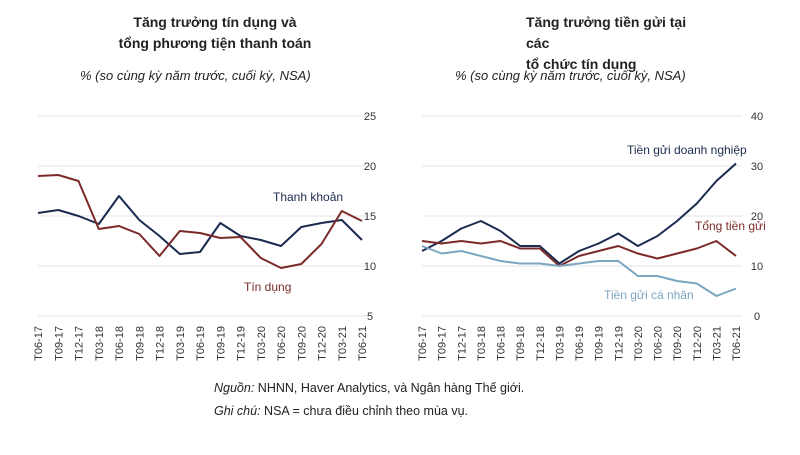 This screenshot has height=455, width=800. I want to click on y-tick-label: 40, so click(757, 117).